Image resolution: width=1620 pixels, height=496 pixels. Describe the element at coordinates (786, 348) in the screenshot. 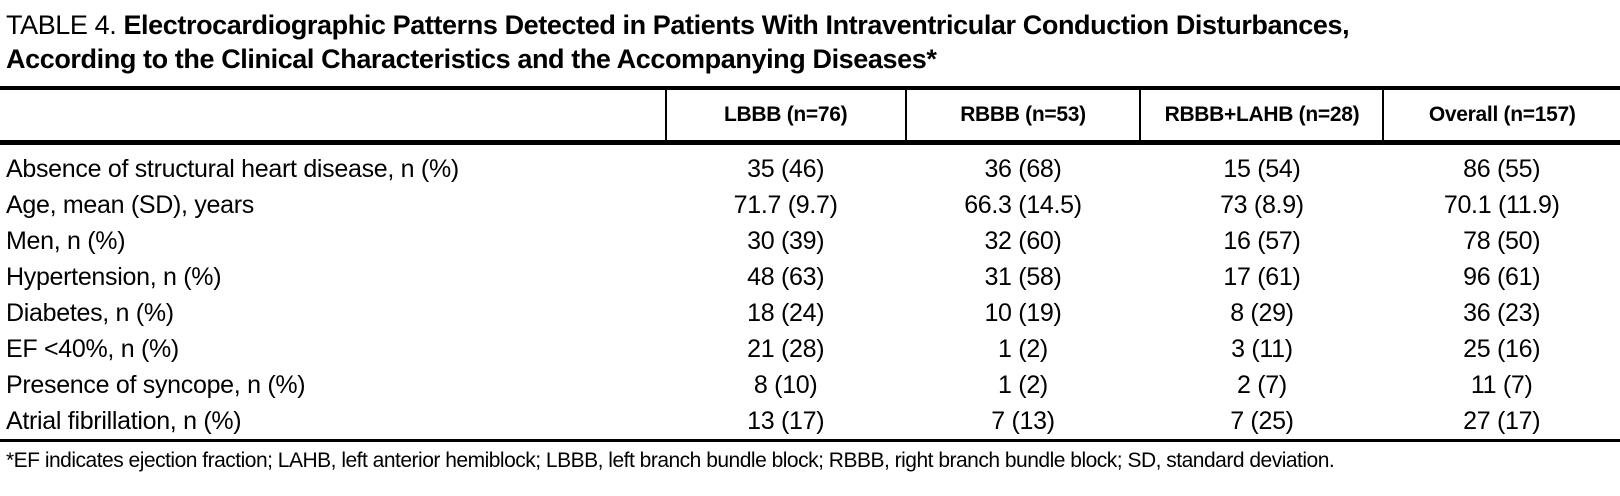

I see `cell-lbbb: 21 (28)` at that location.